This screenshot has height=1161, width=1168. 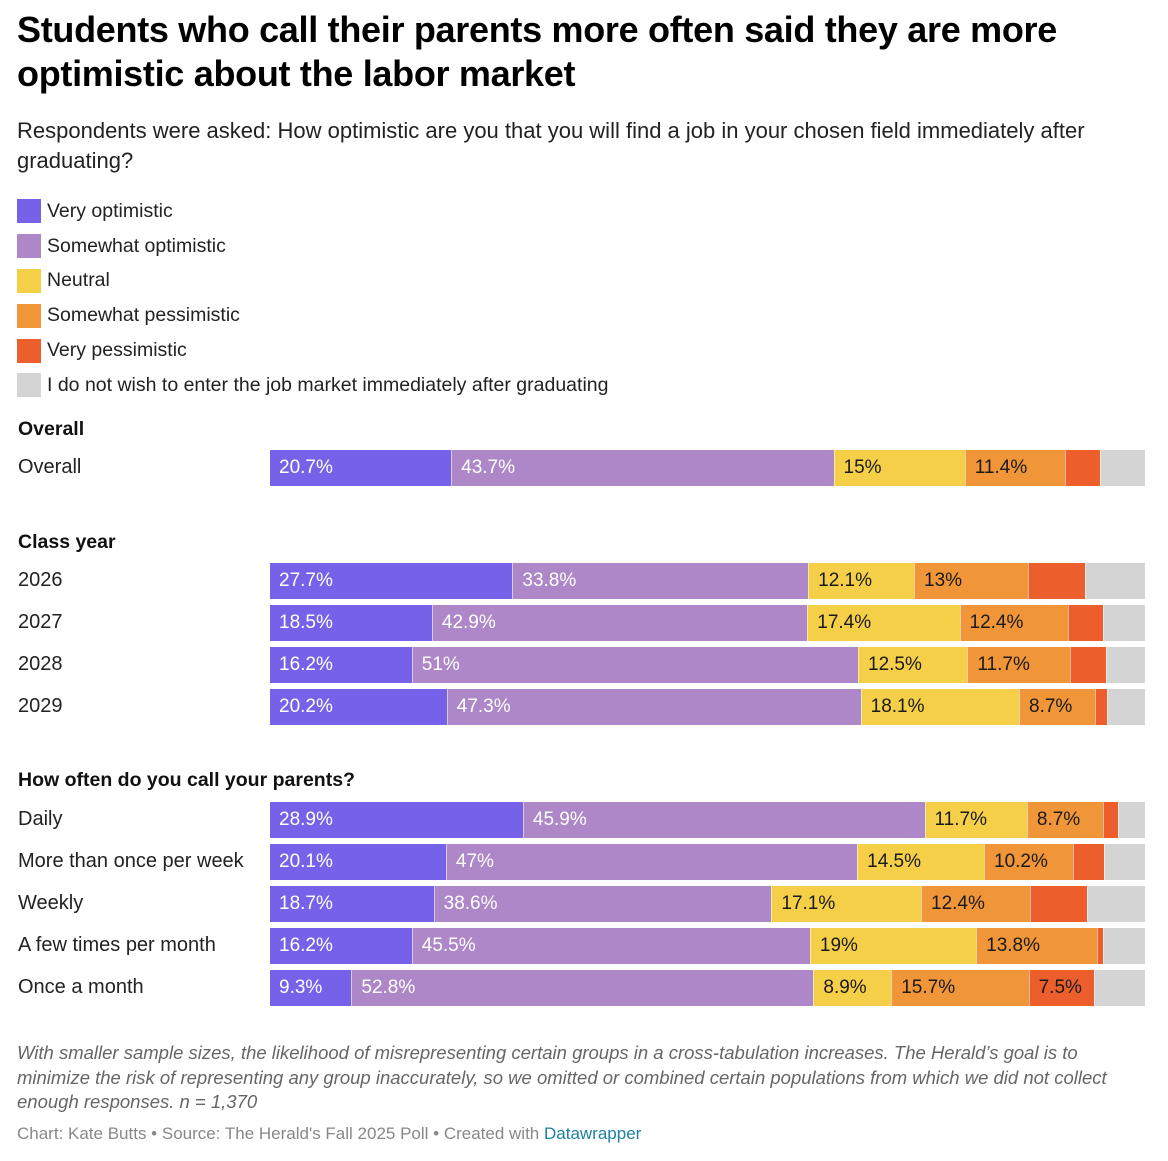 I want to click on data-label: 20.2%, so click(x=306, y=706).